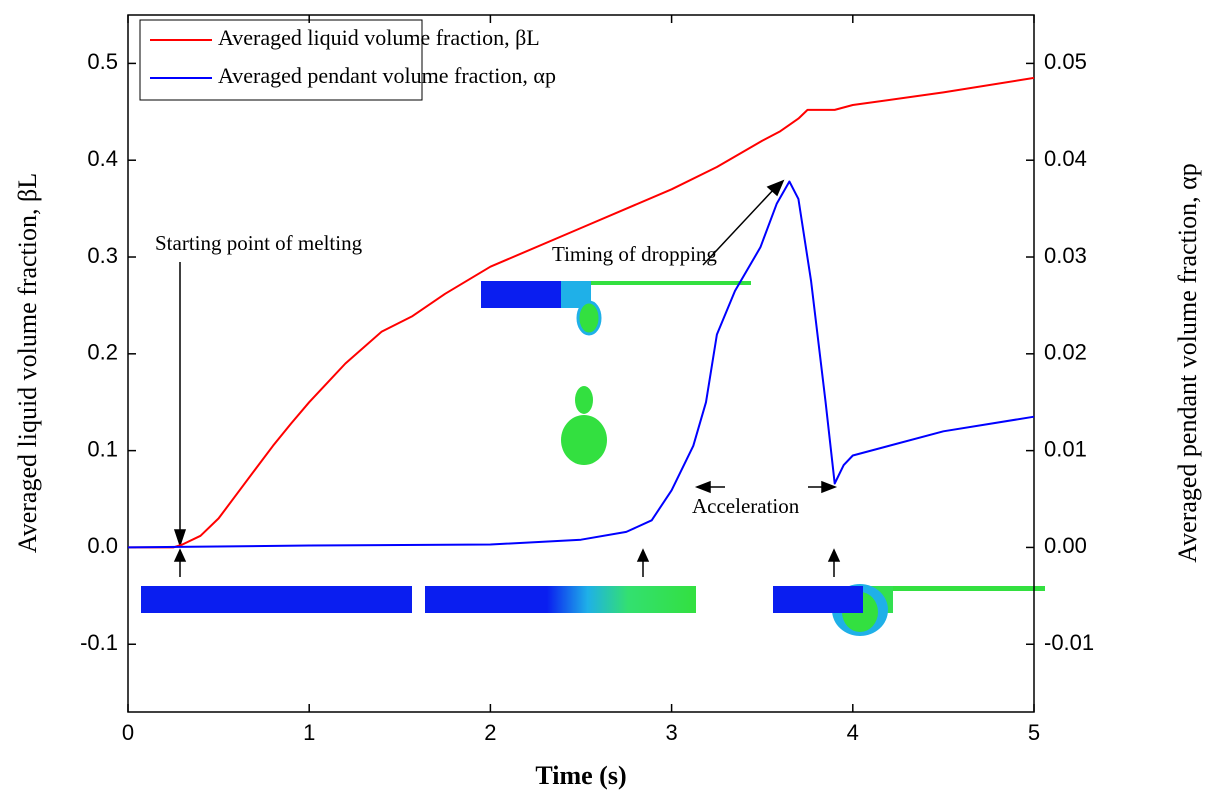 This screenshot has width=1216, height=800. Describe the element at coordinates (259, 243) in the screenshot. I see `annotation: Starting point of melting` at that location.